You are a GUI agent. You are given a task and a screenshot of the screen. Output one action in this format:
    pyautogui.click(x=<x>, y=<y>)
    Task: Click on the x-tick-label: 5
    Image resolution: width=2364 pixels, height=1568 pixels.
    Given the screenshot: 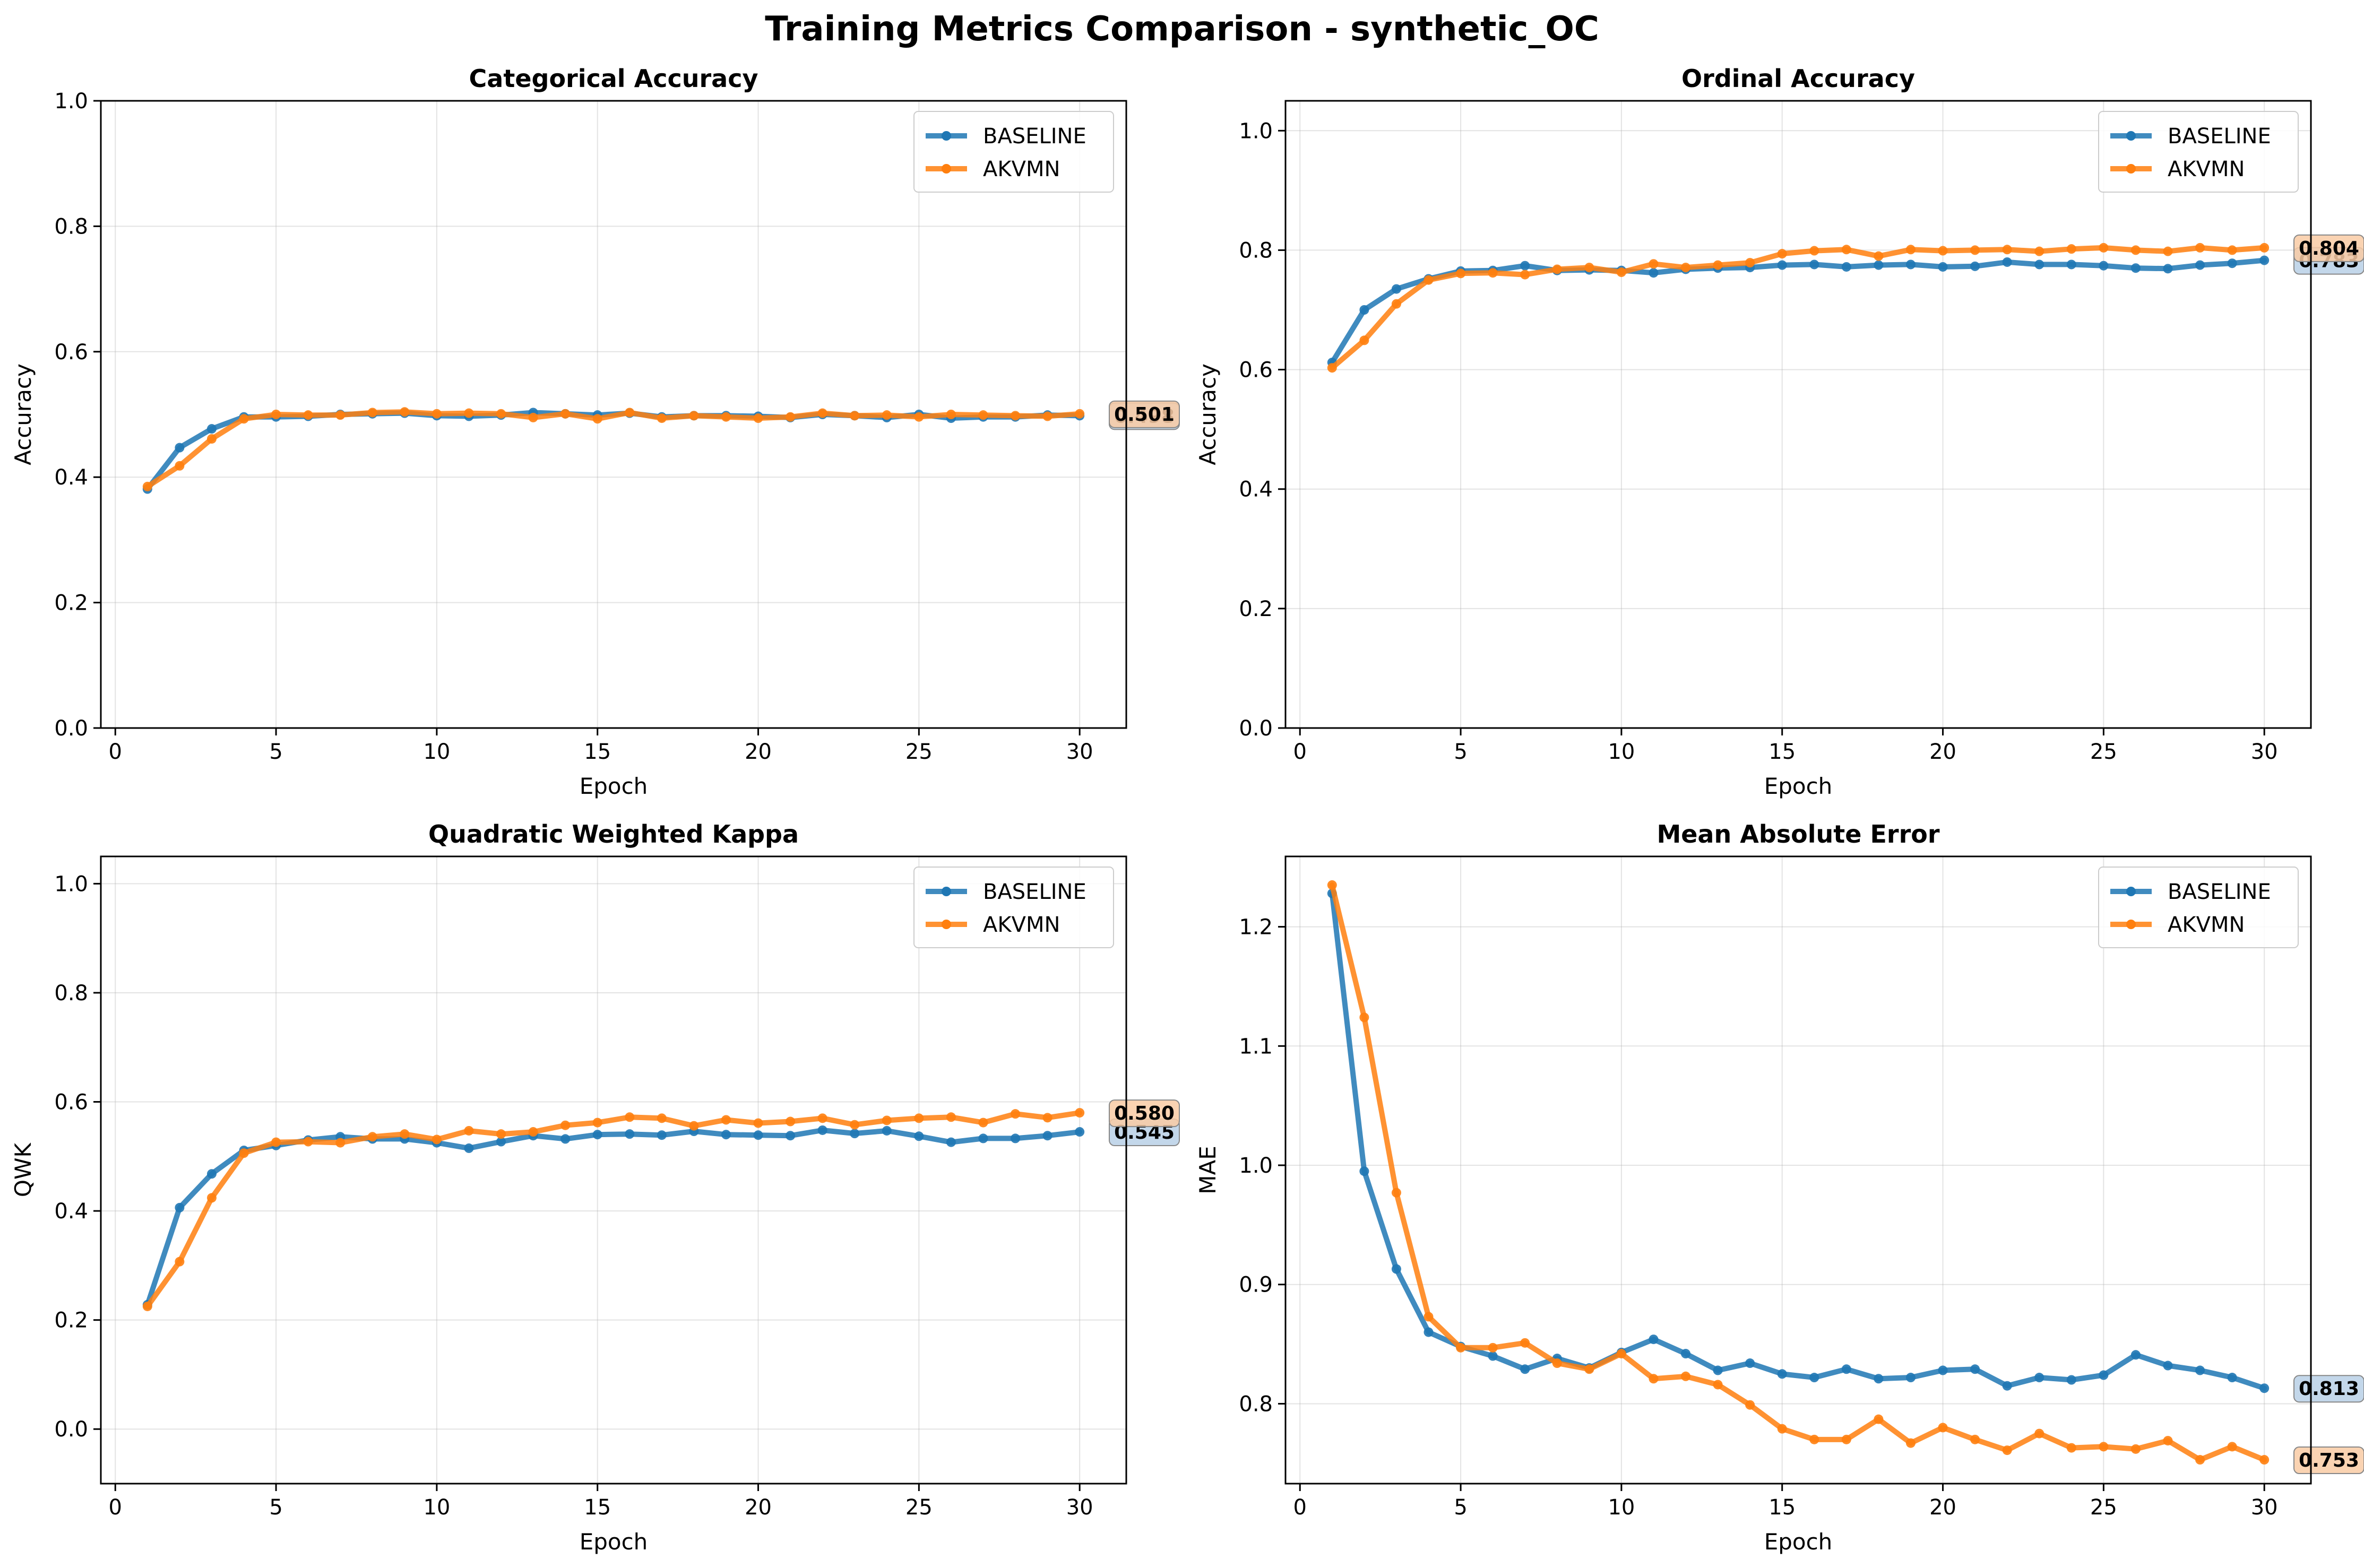 What is the action you would take?
    pyautogui.click(x=275, y=752)
    